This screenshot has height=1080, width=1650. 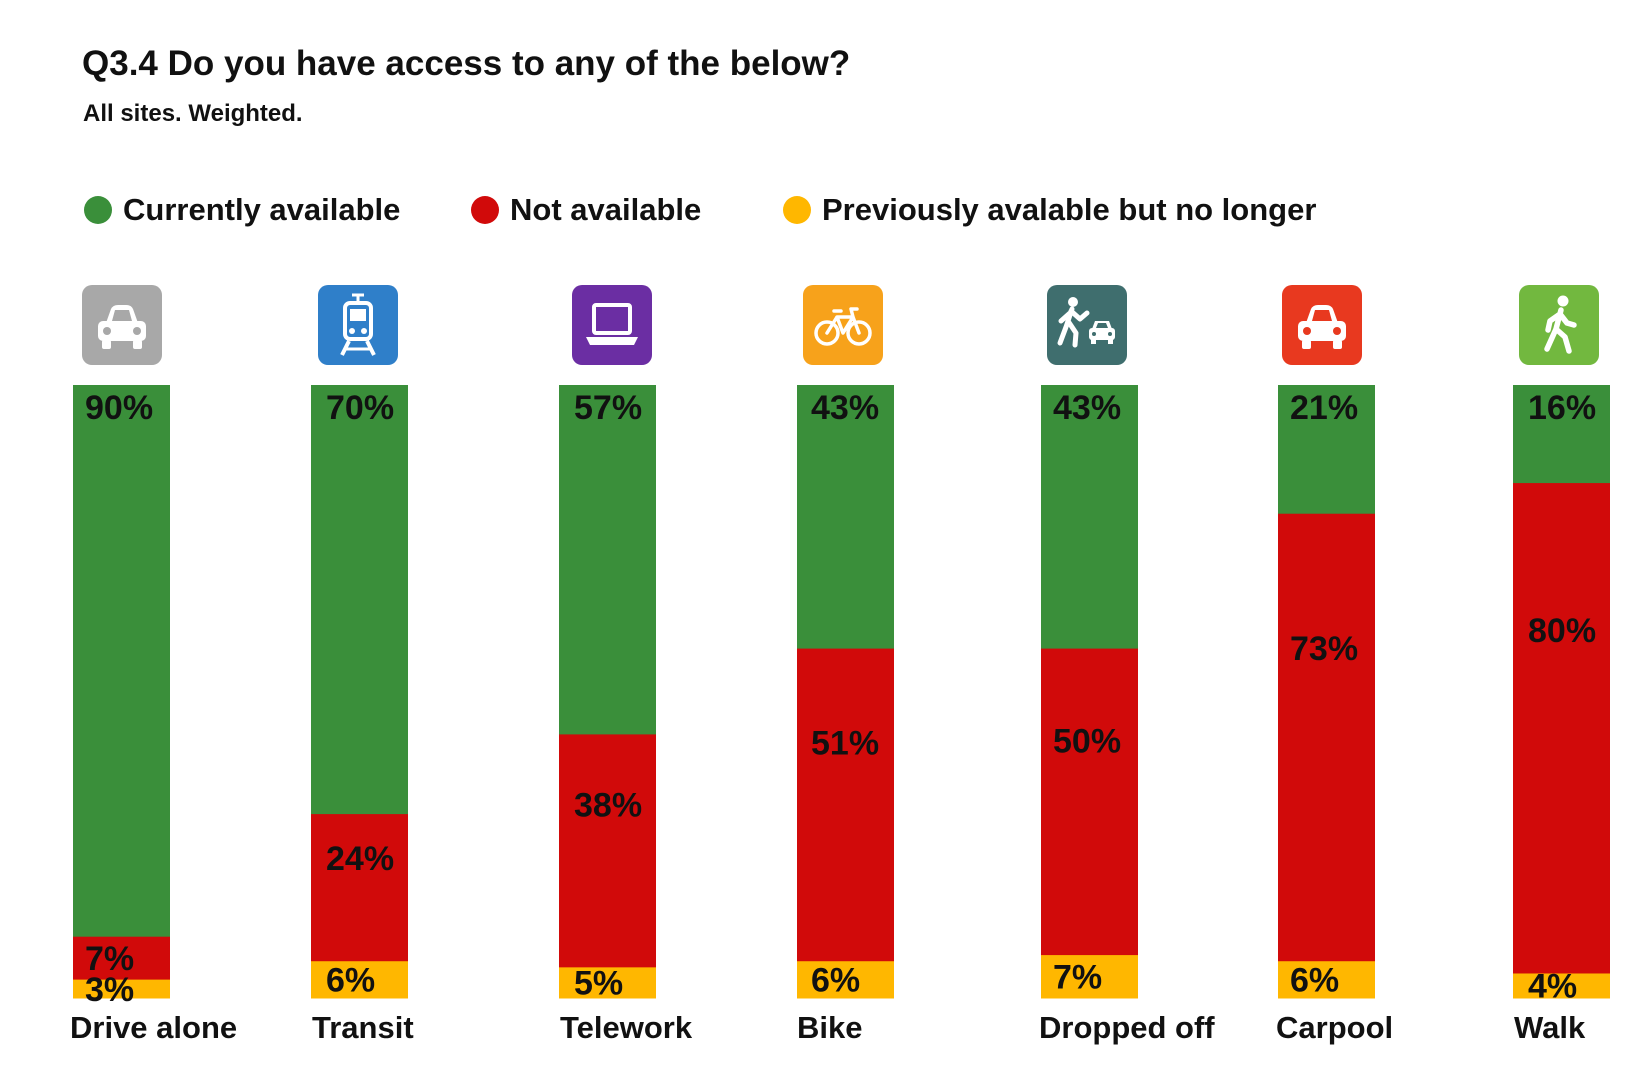 What do you see at coordinates (122, 325) in the screenshot?
I see `car-icon` at bounding box center [122, 325].